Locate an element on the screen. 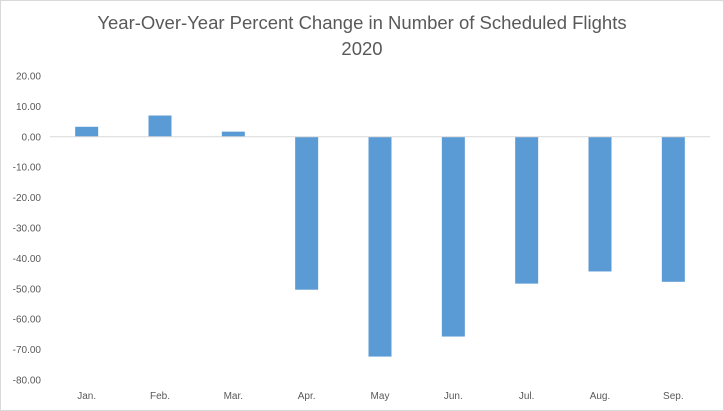 The width and height of the screenshot is (724, 411). y-tick-label: 10.00 is located at coordinates (28, 107).